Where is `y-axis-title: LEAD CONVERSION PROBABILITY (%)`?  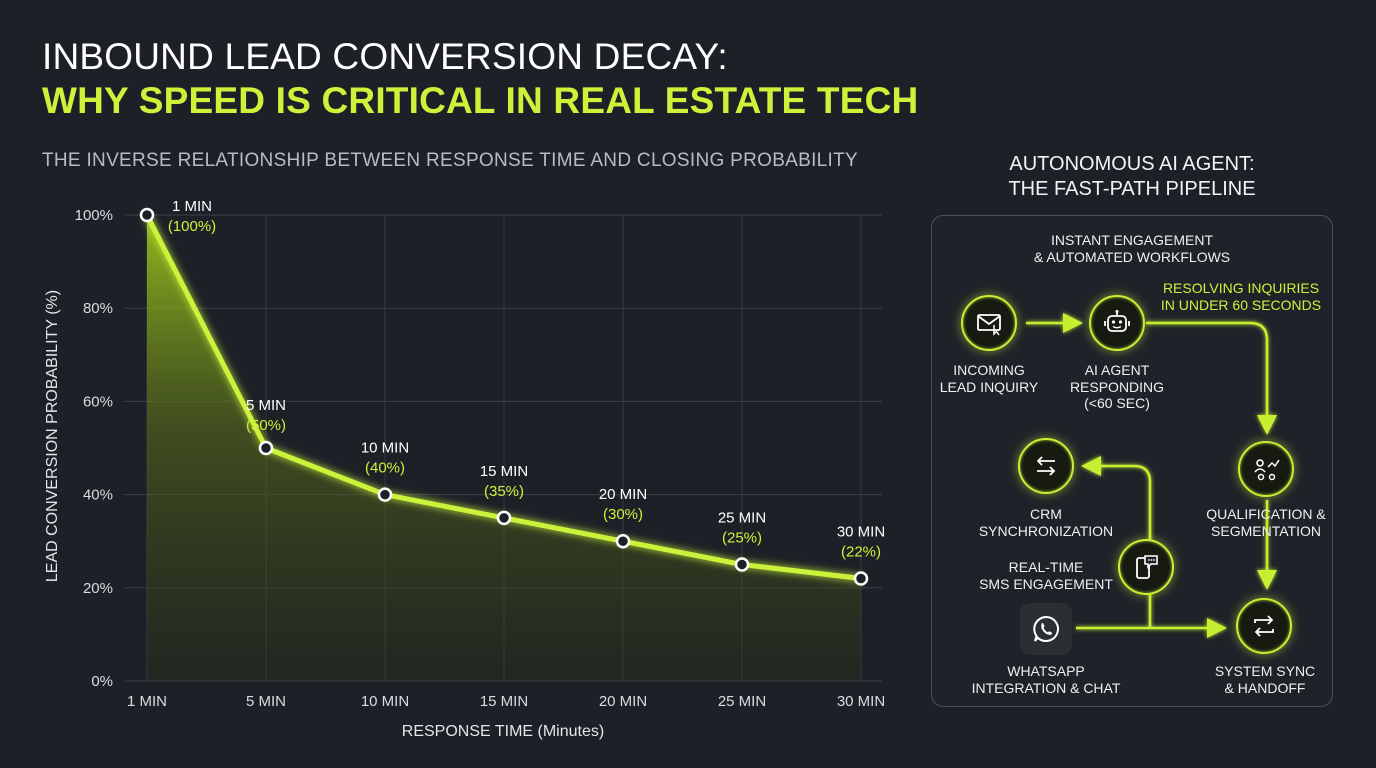
y-axis-title: LEAD CONVERSION PROBABILITY (%) is located at coordinates (52, 436).